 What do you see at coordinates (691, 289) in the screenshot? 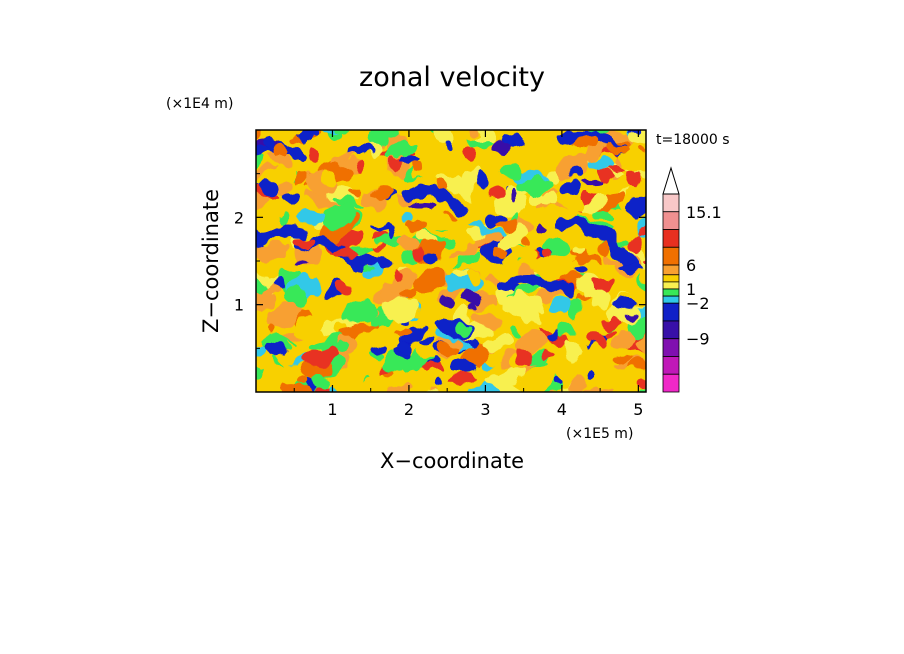
I see `colorbar-label: 1` at bounding box center [691, 289].